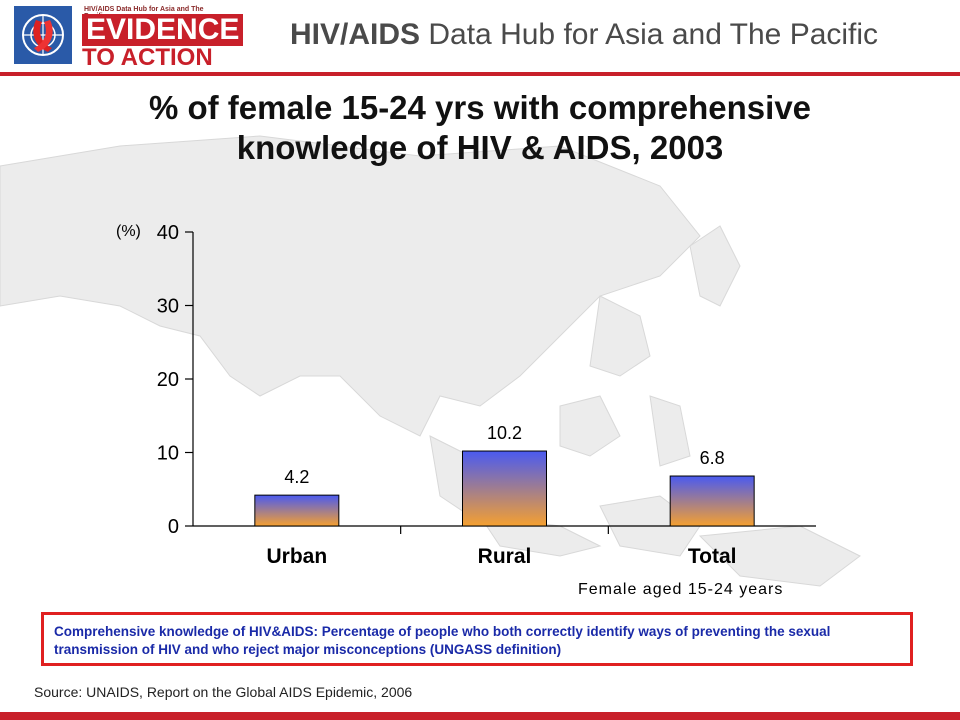 The image size is (960, 720). I want to click on x-tick-label-urban: Urban, so click(296, 556).